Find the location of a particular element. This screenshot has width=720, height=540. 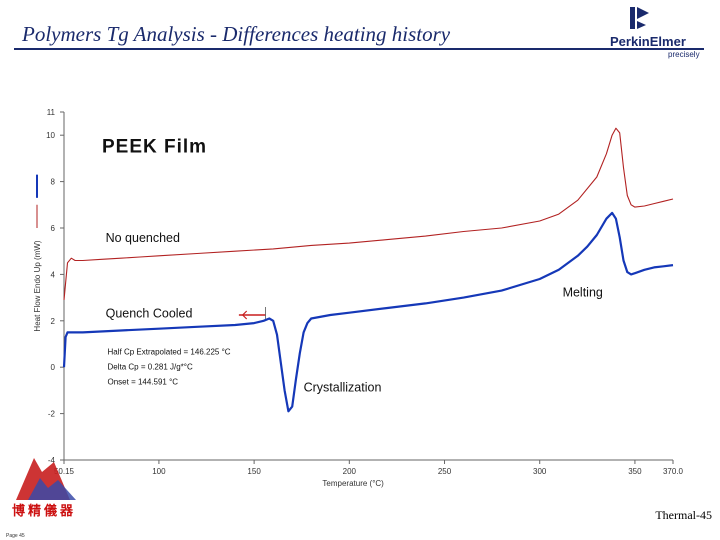

x-tick-label: 200 is located at coordinates (350, 471).